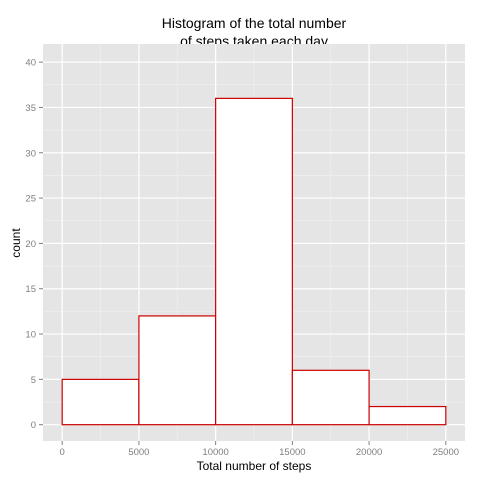 This screenshot has height=480, width=480. Describe the element at coordinates (62, 452) in the screenshot. I see `x-tick-label: 0` at that location.